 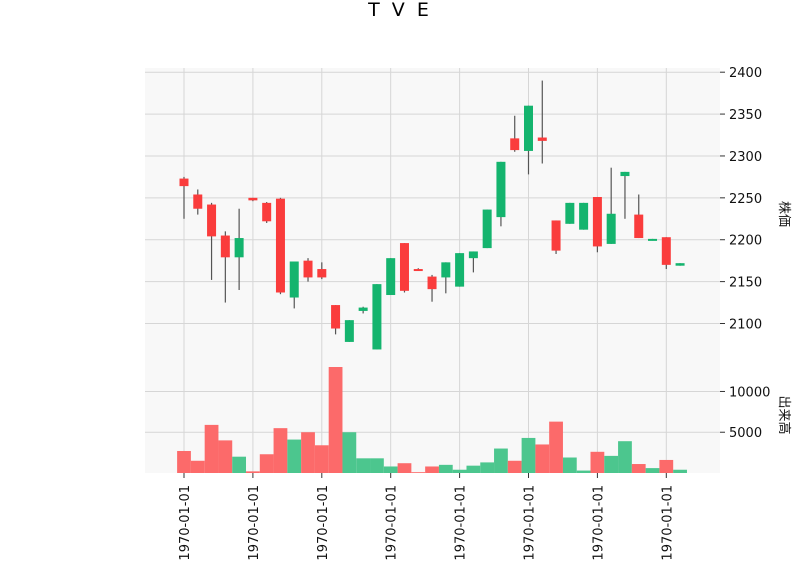 What do you see at coordinates (745, 115) in the screenshot?
I see `price-tick-label: 2350` at bounding box center [745, 115].